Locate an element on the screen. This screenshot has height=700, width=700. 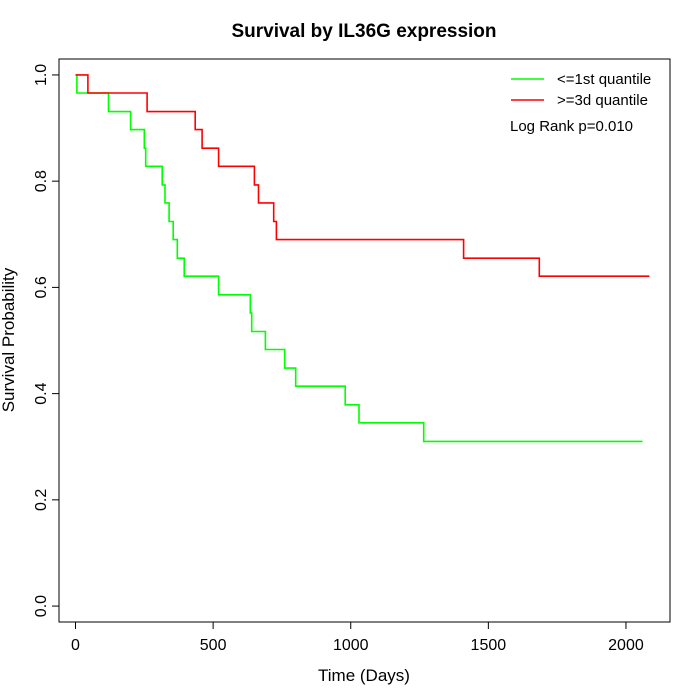
y-tick-label: 0.0 is located at coordinates (41, 606).